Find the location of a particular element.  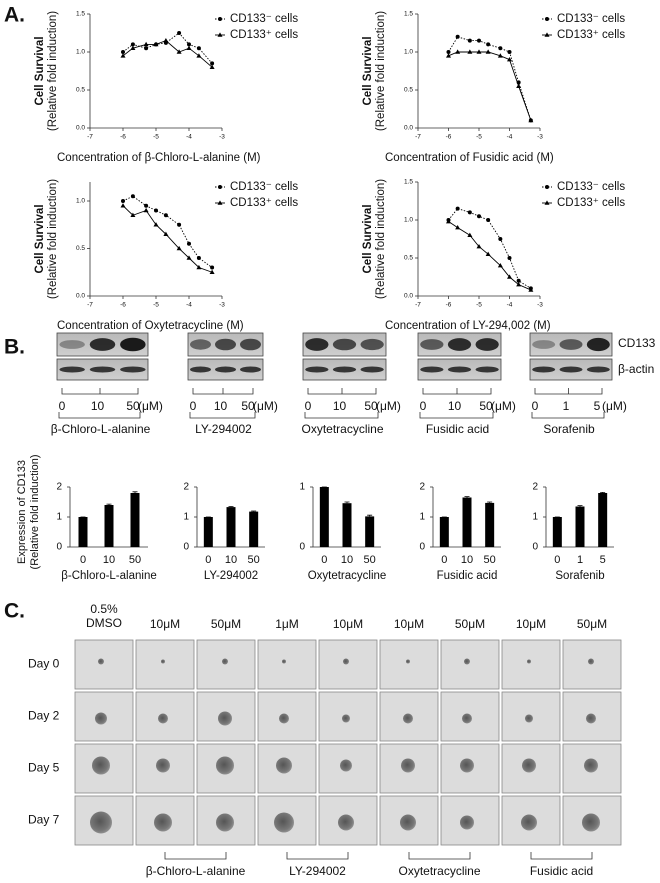

dose-label: 0 is located at coordinates (193, 406).